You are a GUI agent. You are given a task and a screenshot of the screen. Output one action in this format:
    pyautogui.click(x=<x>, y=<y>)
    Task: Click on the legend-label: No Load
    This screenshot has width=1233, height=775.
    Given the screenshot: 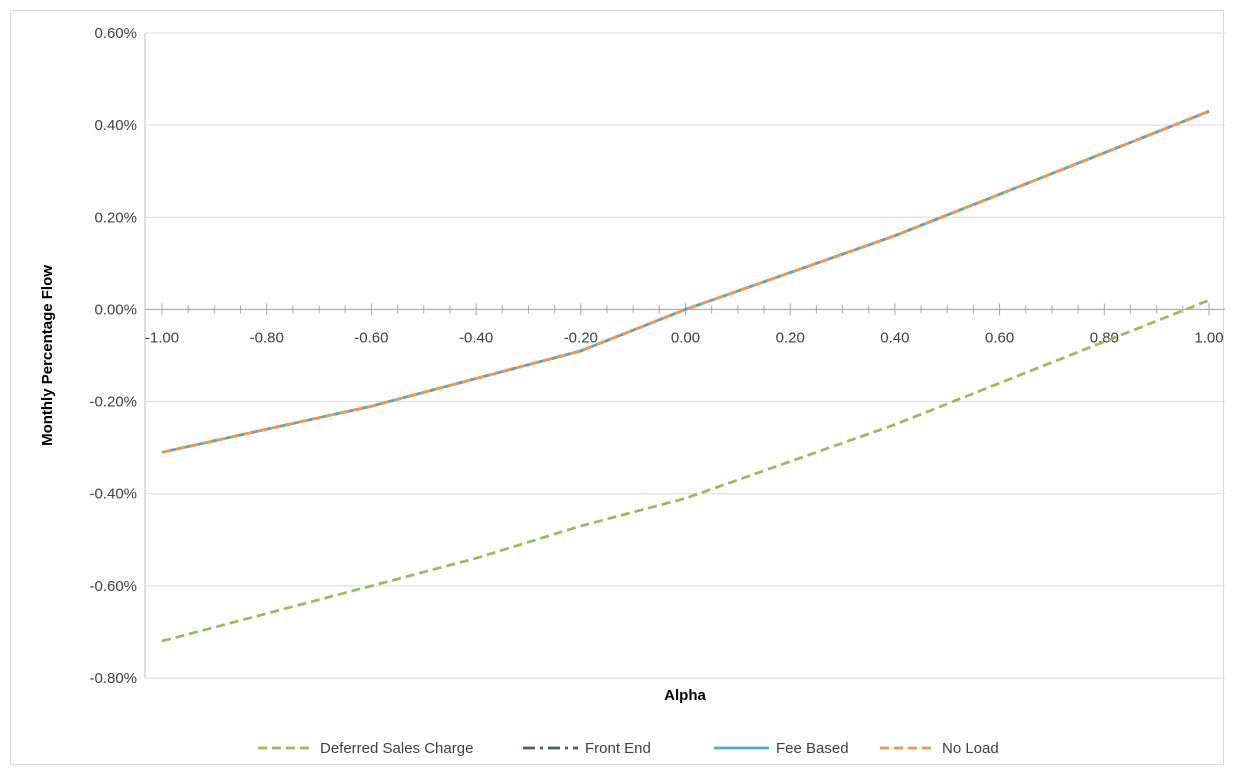 What is the action you would take?
    pyautogui.click(x=970, y=748)
    